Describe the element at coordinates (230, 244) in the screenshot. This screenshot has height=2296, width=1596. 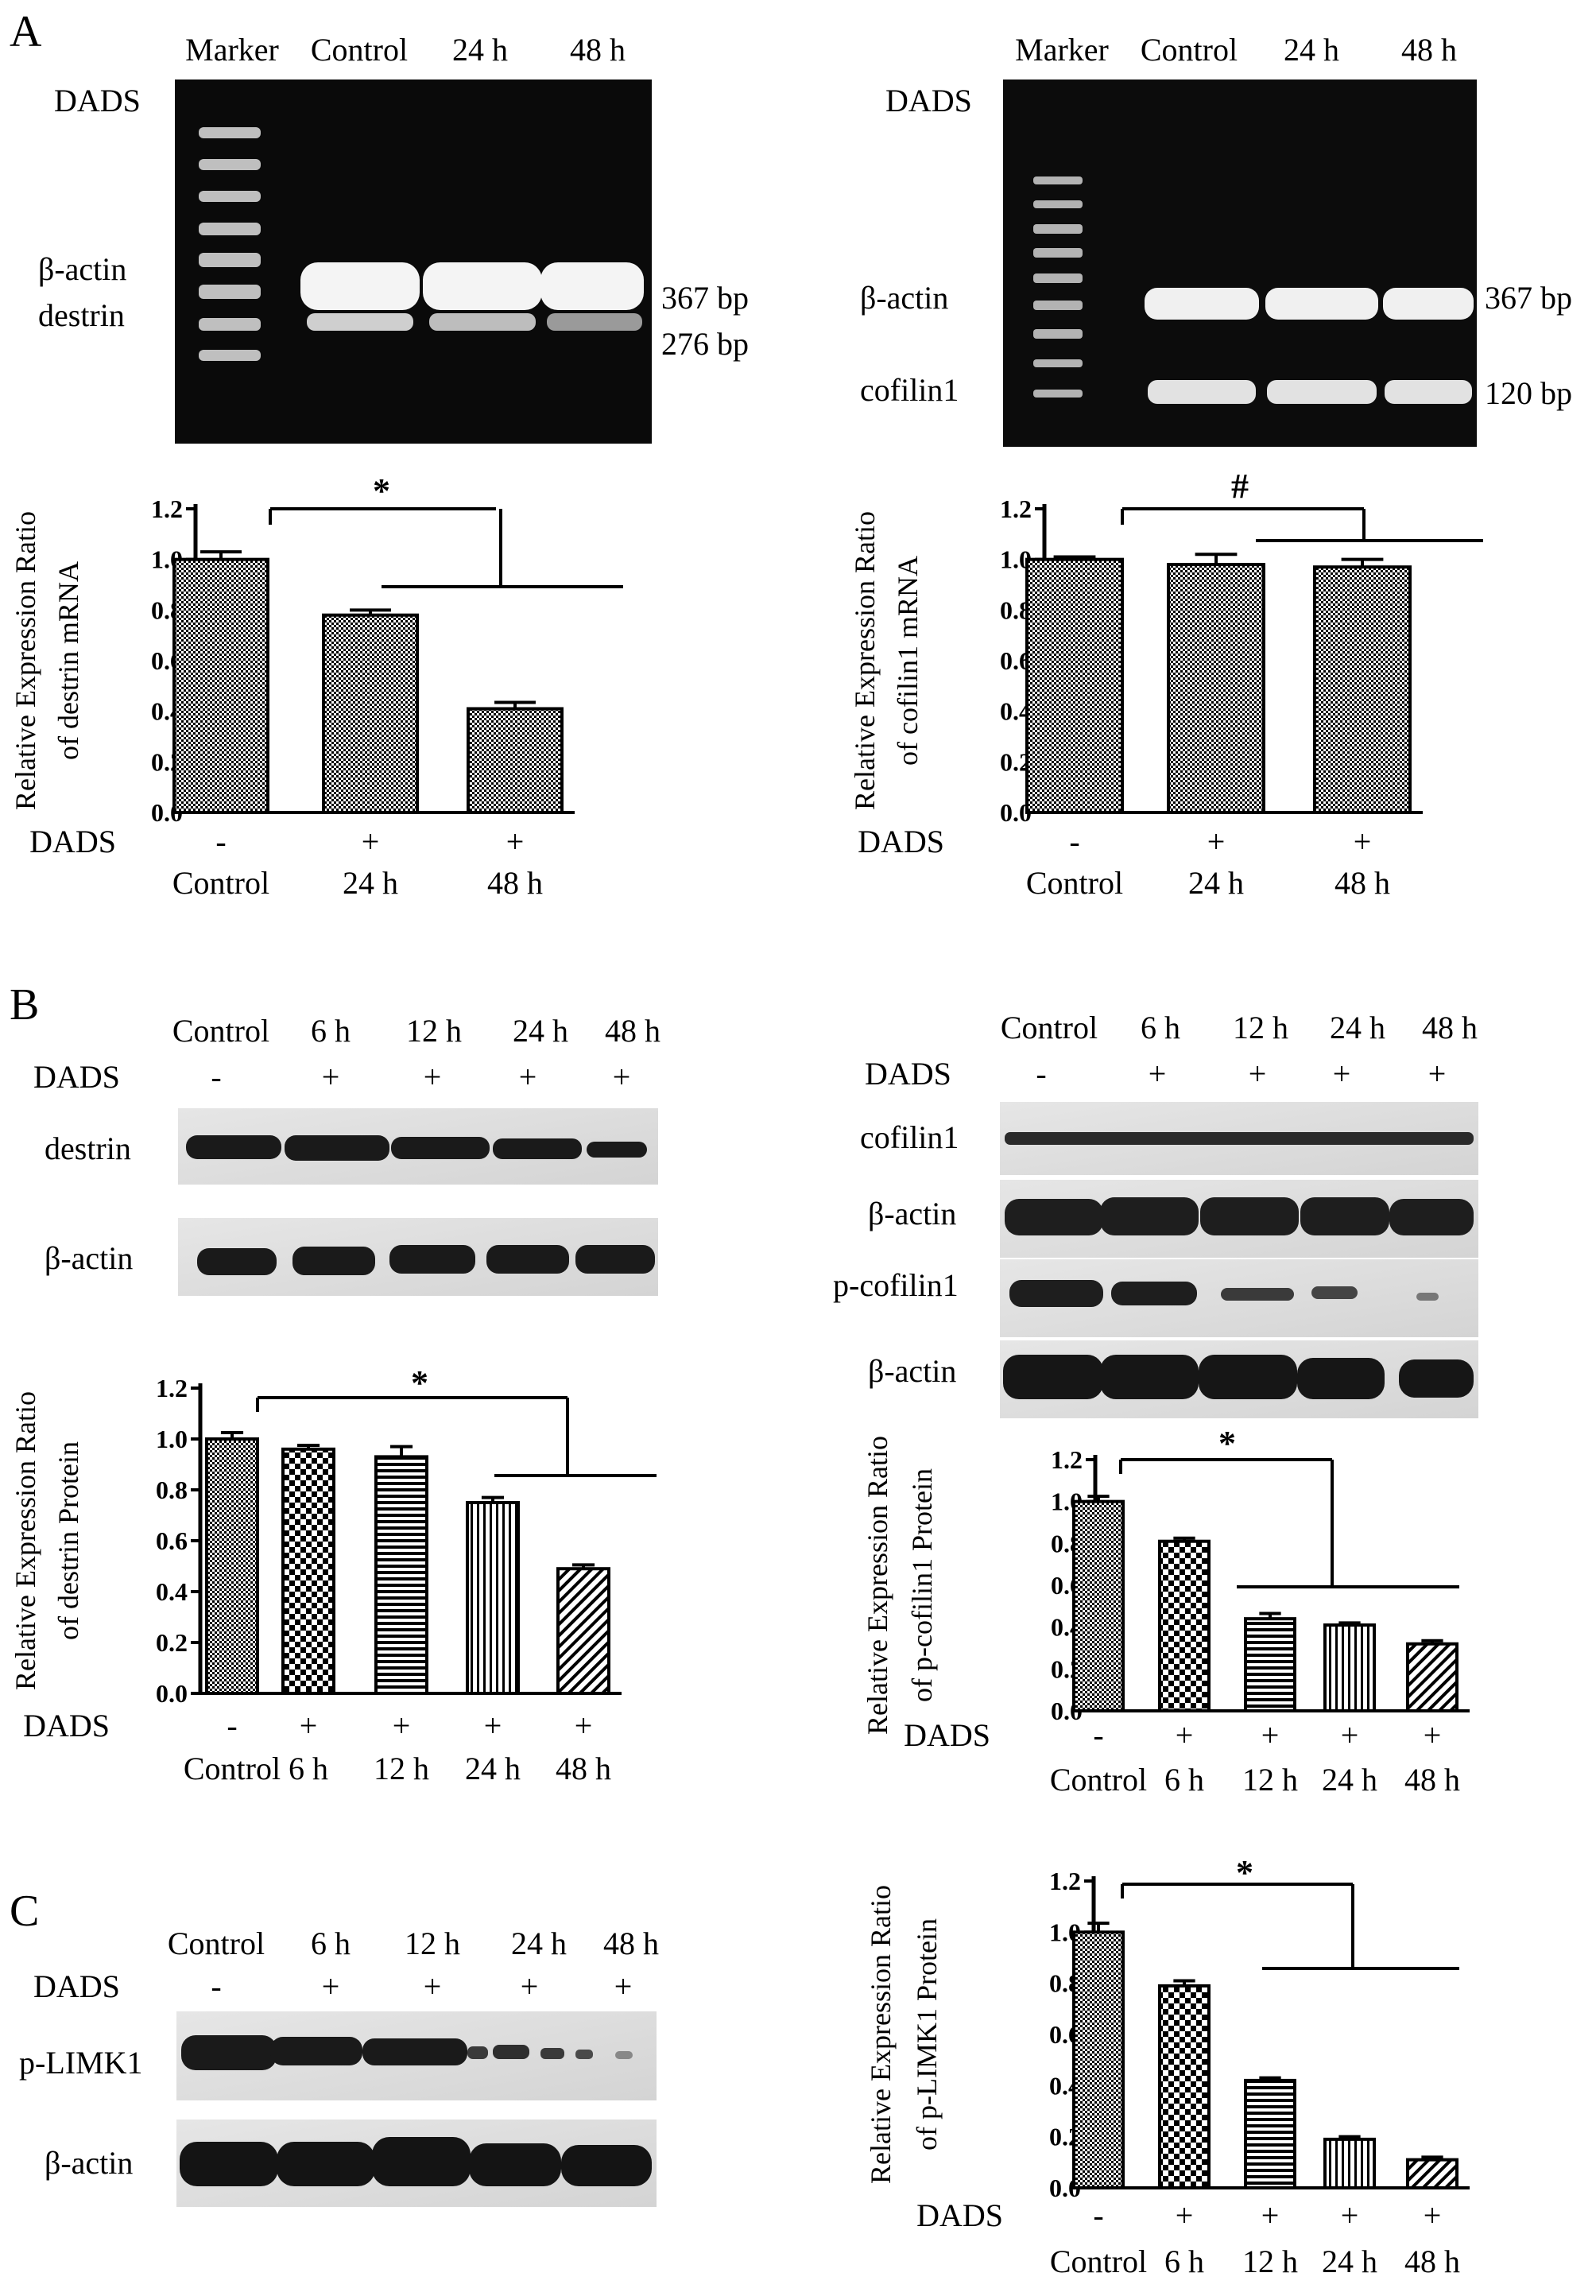
I see `marker-ladder` at that location.